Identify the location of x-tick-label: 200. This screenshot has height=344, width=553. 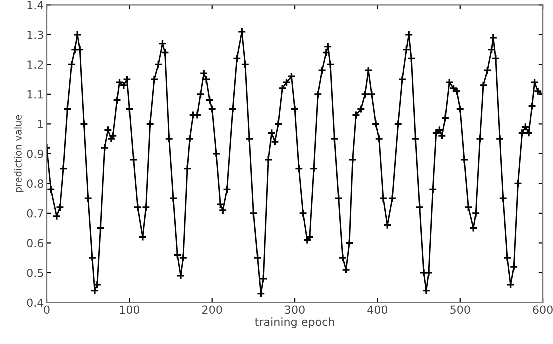
(212, 310).